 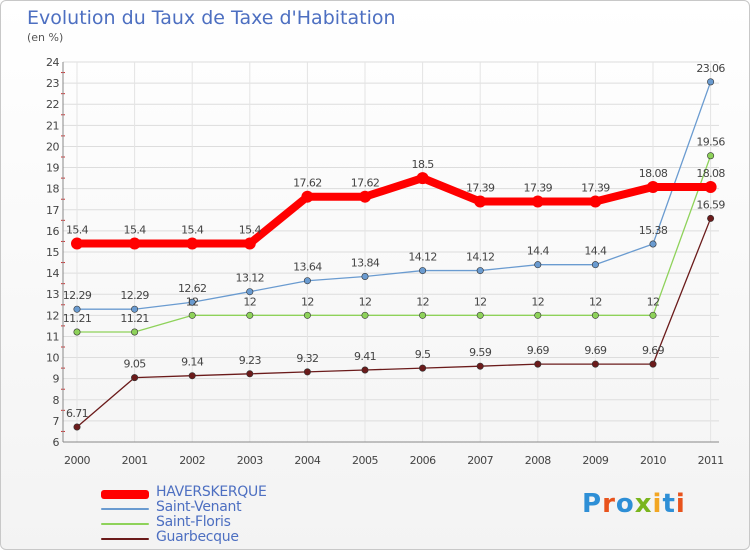 I want to click on data-label-guarbecque: 16.59, so click(x=710, y=204).